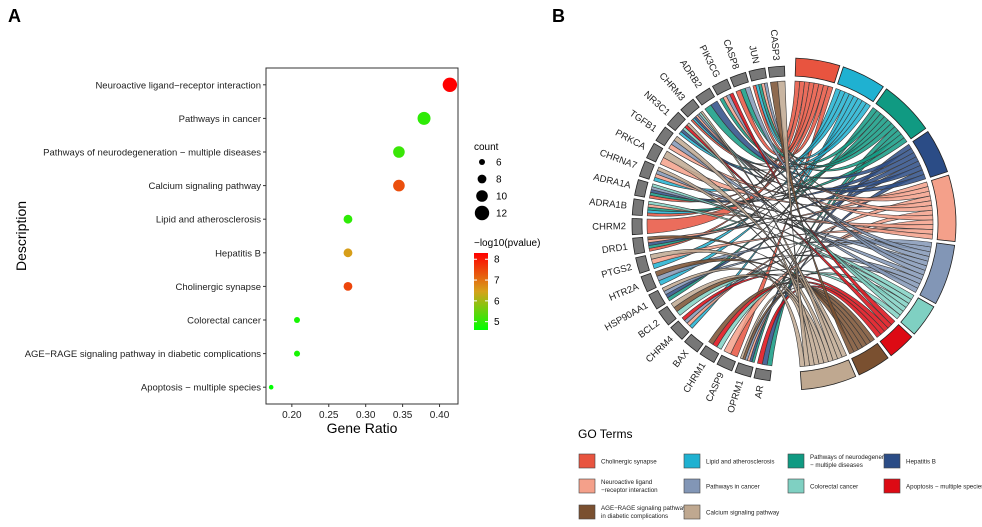 This screenshot has height=527, width=982. I want to click on x-tick-label: 0.30, so click(366, 415).